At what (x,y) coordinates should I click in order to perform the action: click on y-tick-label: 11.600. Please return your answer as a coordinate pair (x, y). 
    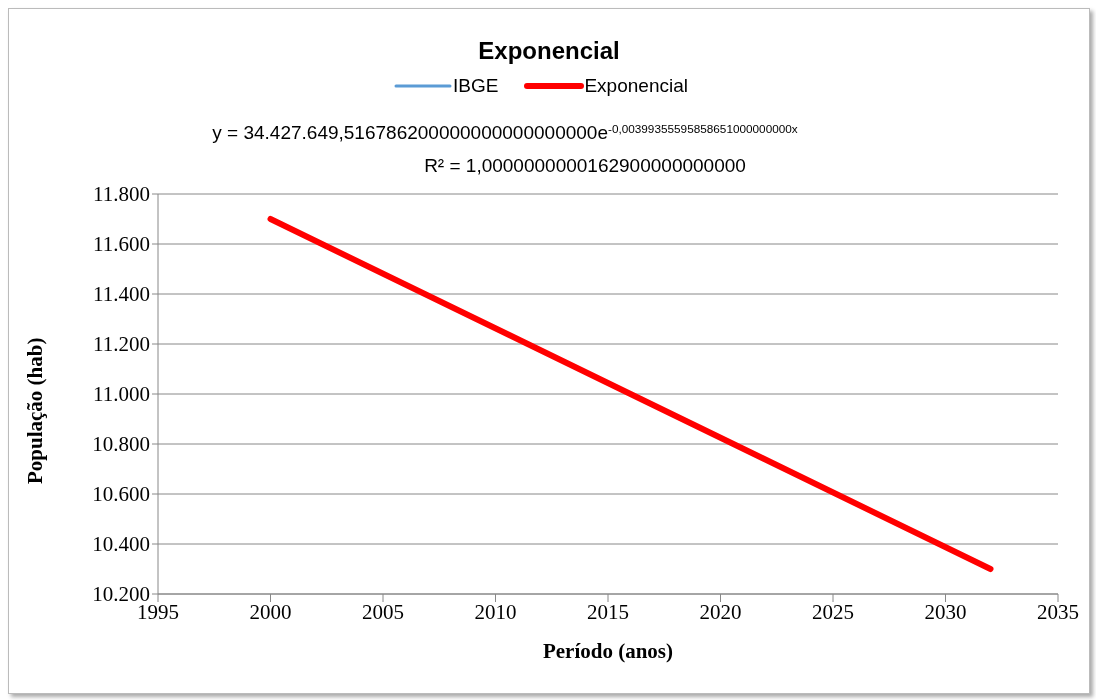
    Looking at the image, I should click on (121, 244).